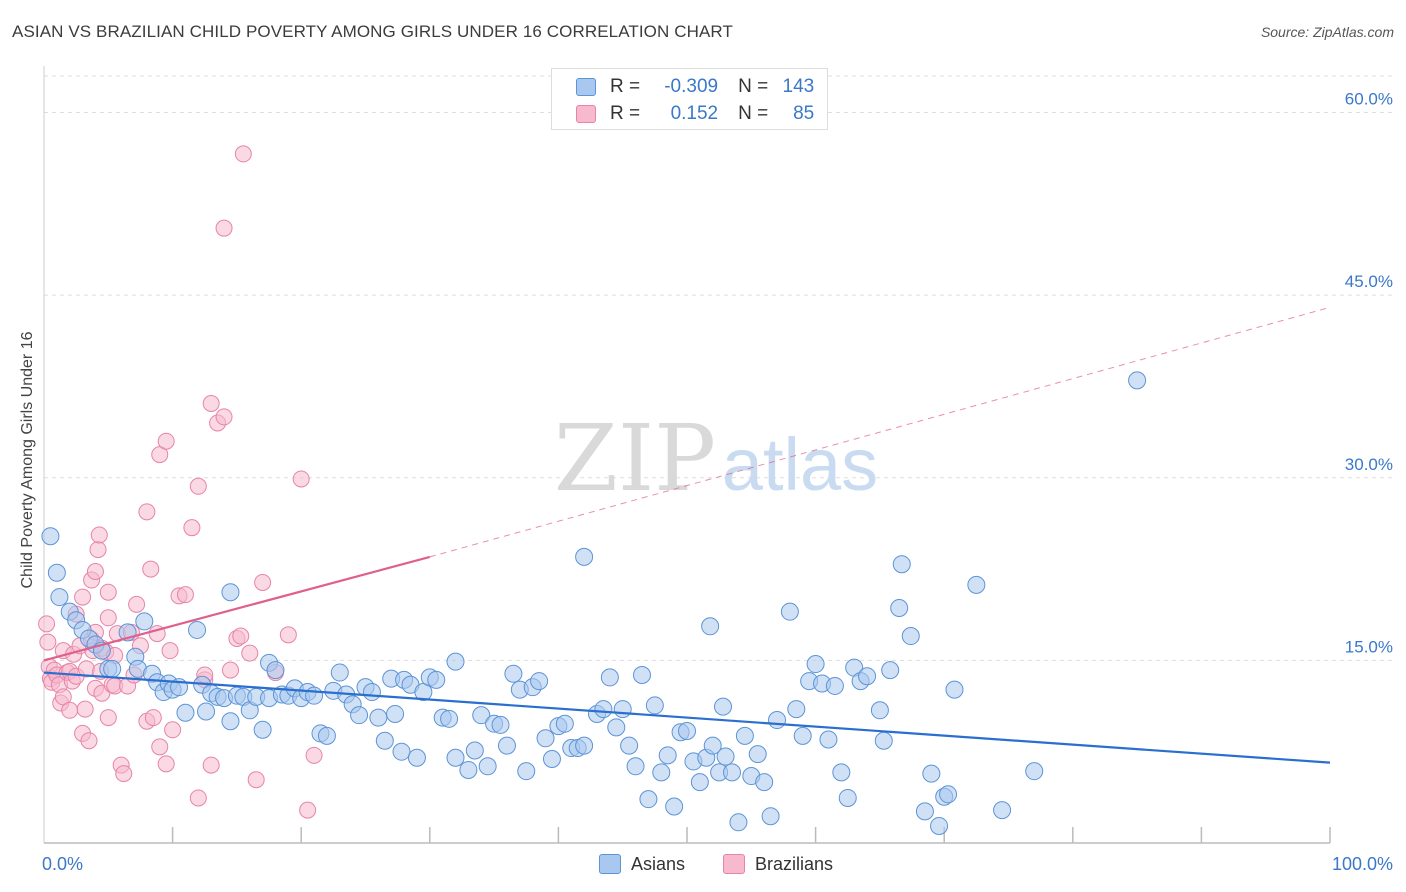  I want to click on legend-n-label: N =, so click(753, 86).